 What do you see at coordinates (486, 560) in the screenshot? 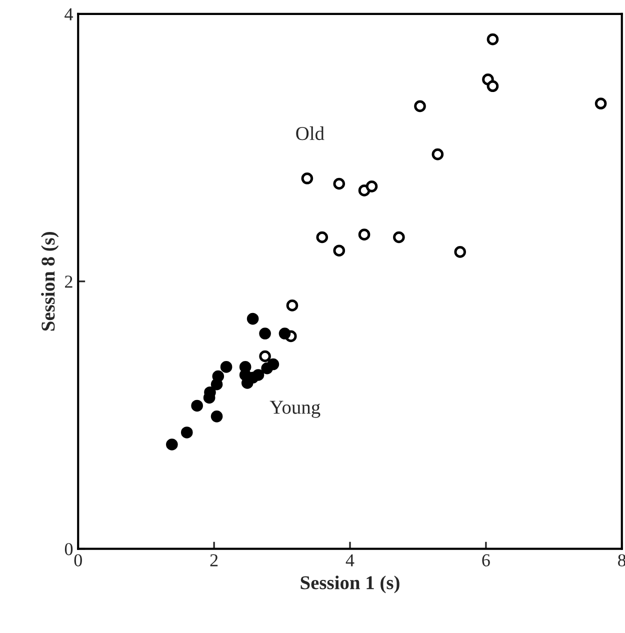
I see `x-tick-label: 6` at bounding box center [486, 560].